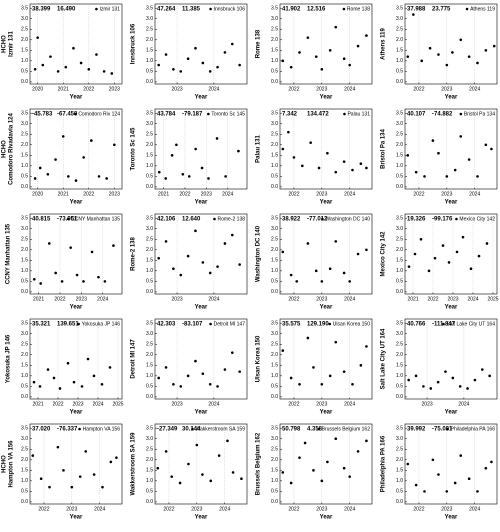  What do you see at coordinates (351, 324) in the screenshot?
I see `legend-label: Ulsan Korea 150` at bounding box center [351, 324].